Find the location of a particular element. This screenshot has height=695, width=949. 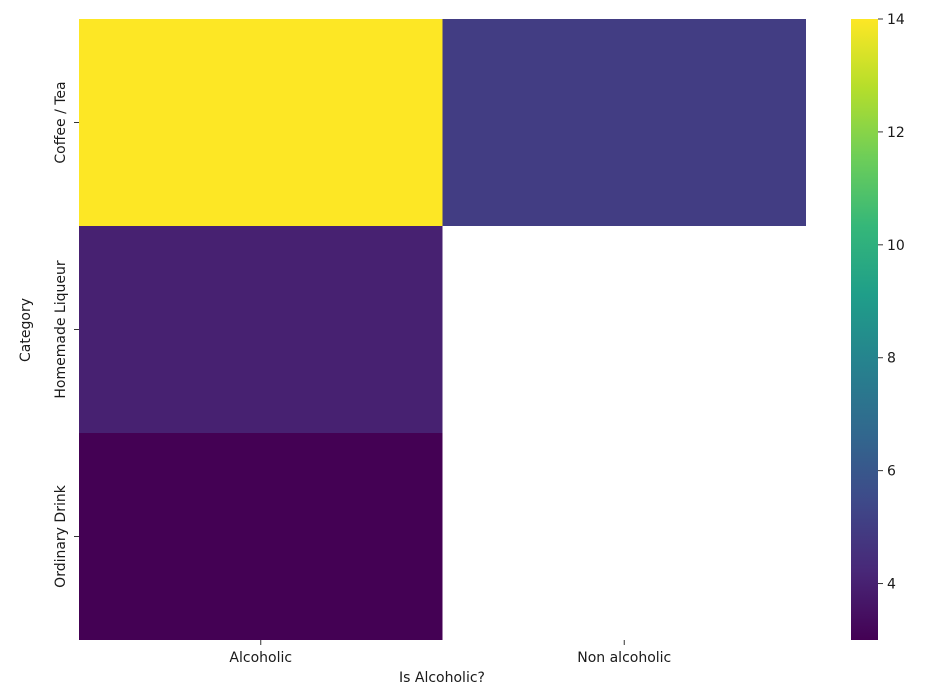

colorbar-tick-label: 4 is located at coordinates (891, 585).